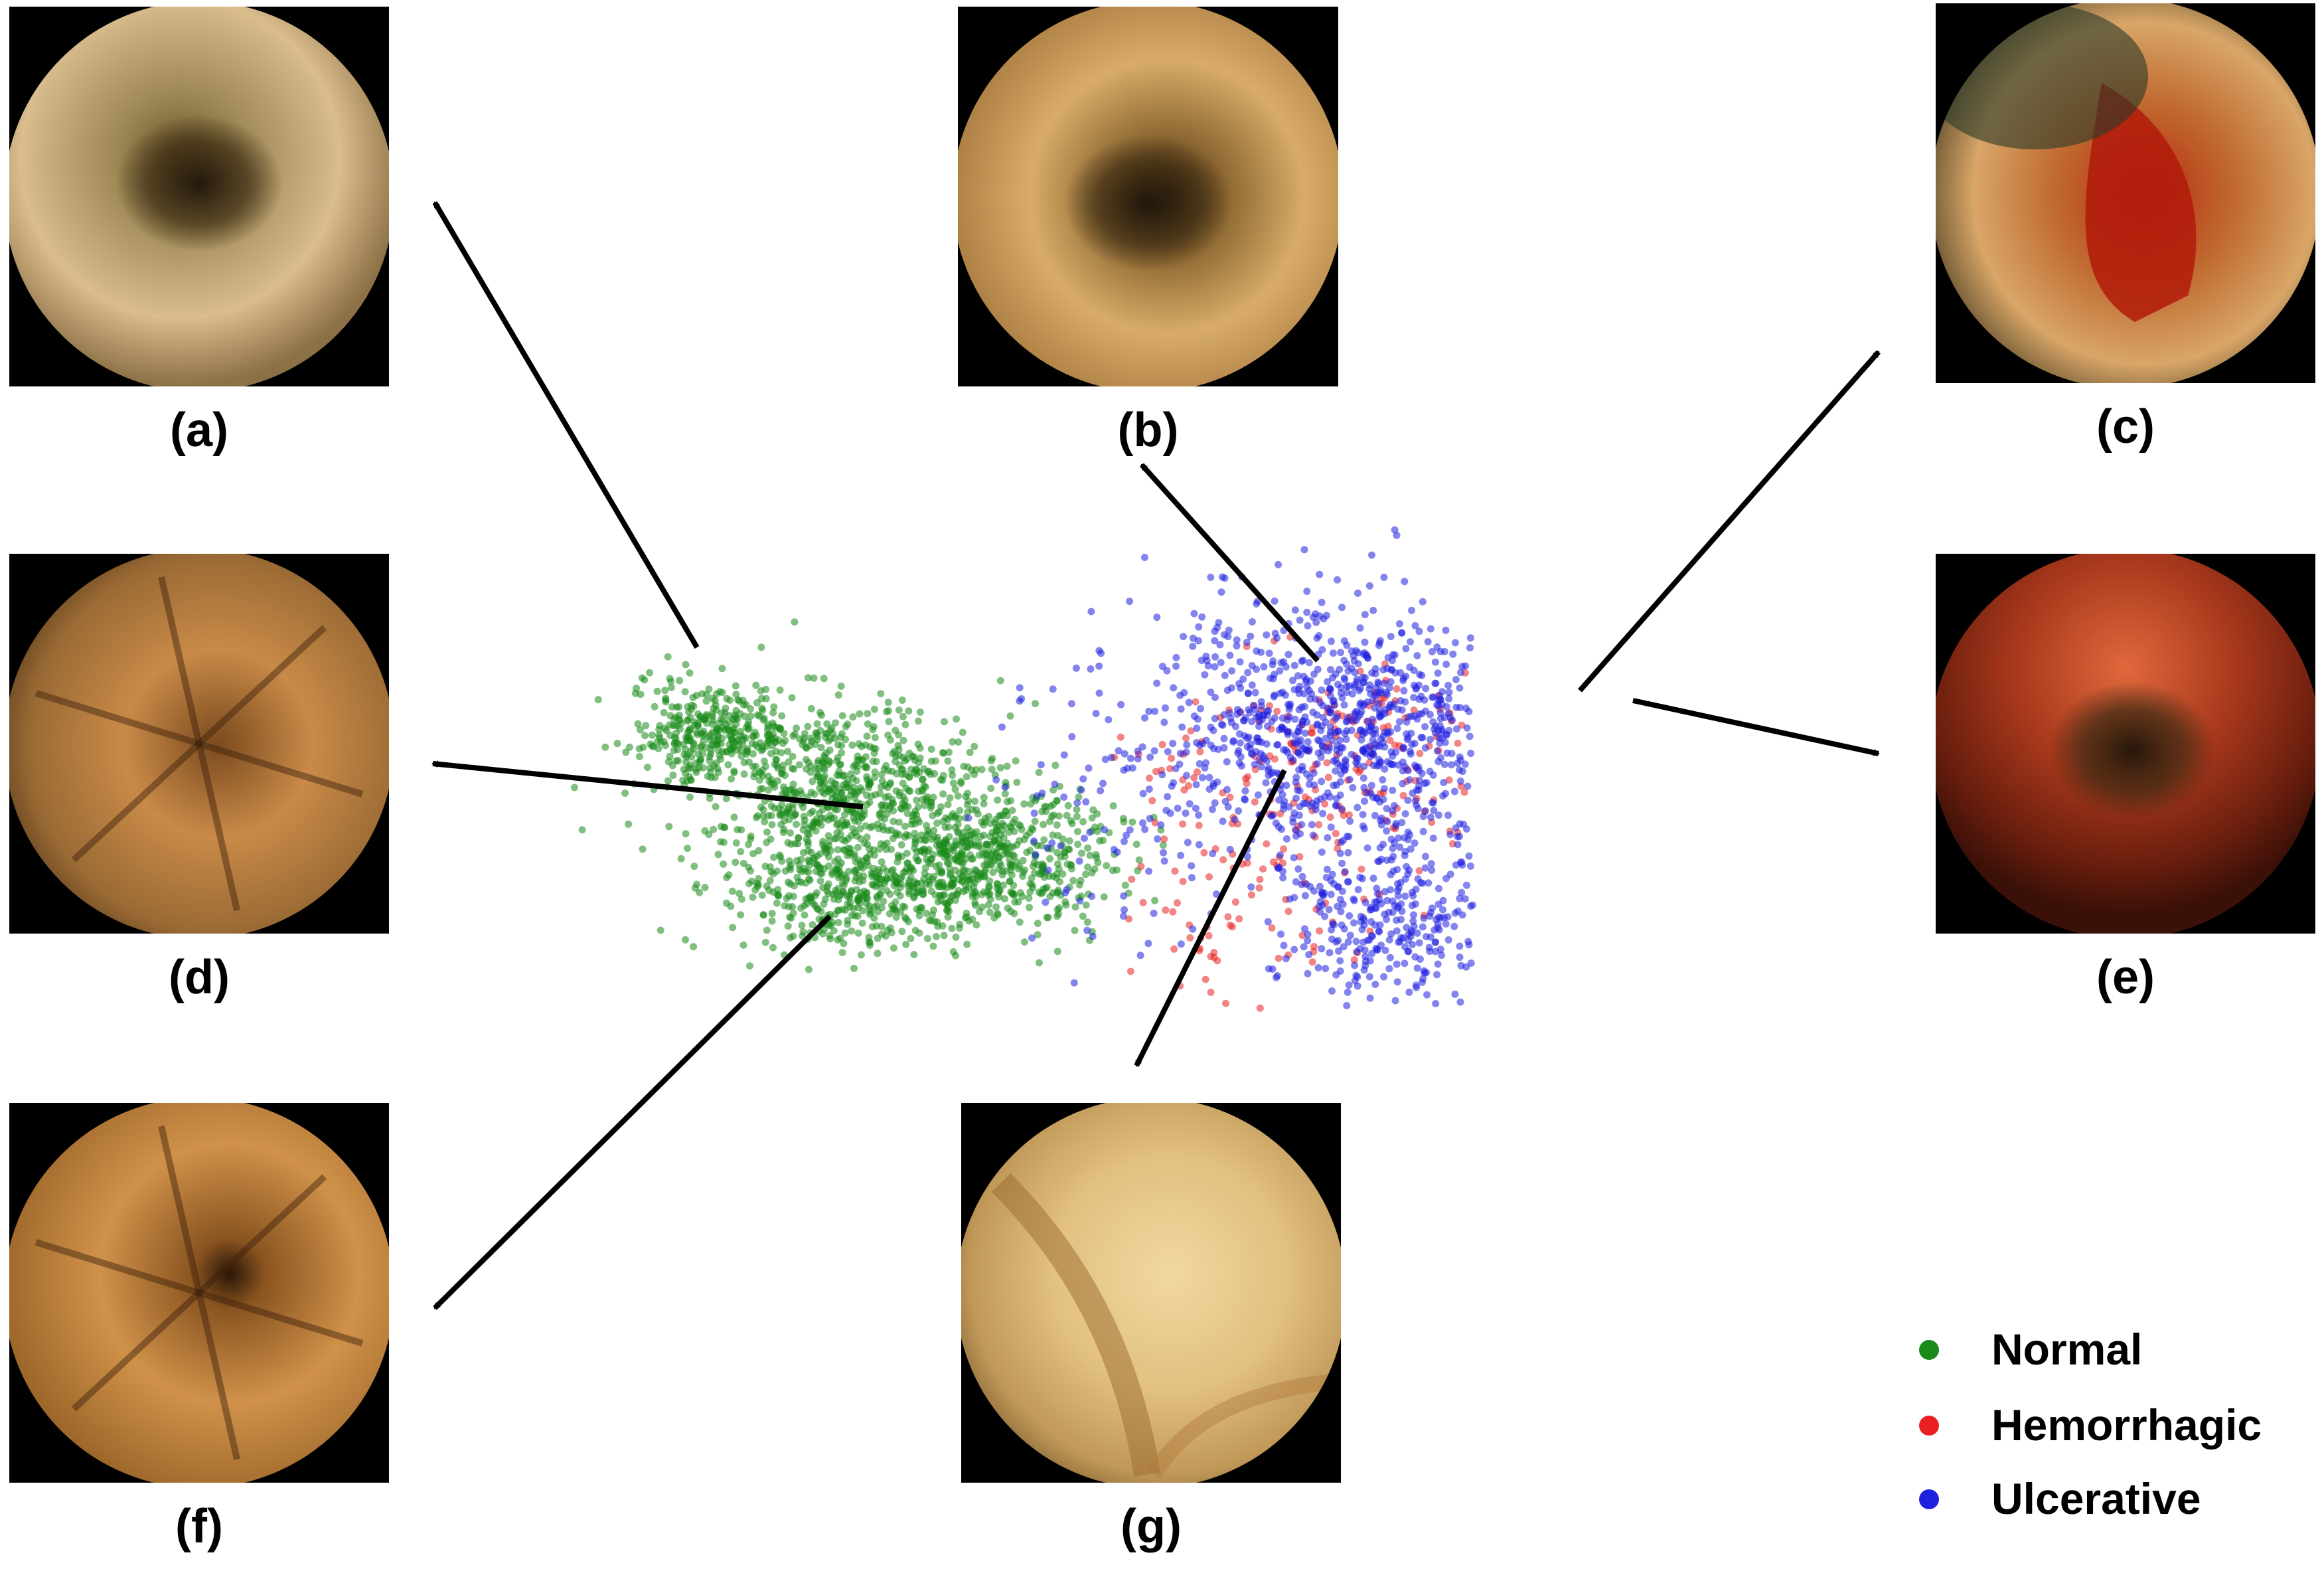 Image resolution: width=2324 pixels, height=1573 pixels. I want to click on panel-a: (a), so click(199, 232).